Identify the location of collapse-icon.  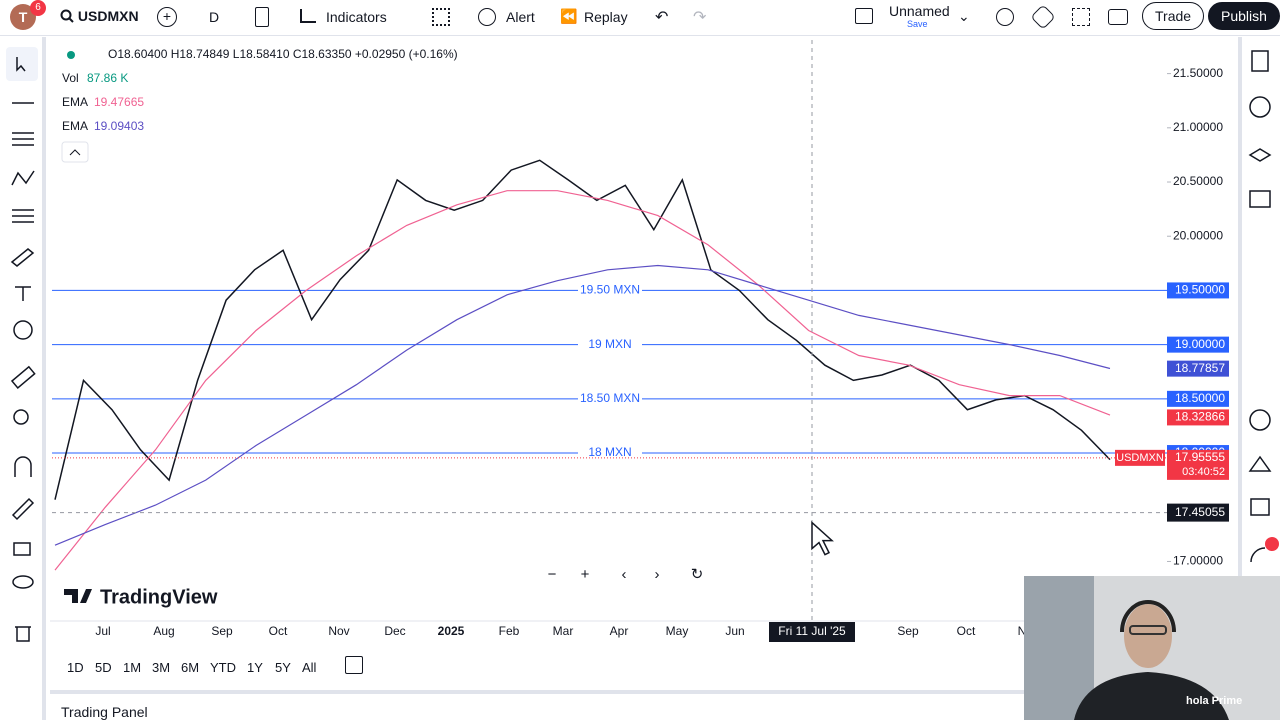
(75, 152).